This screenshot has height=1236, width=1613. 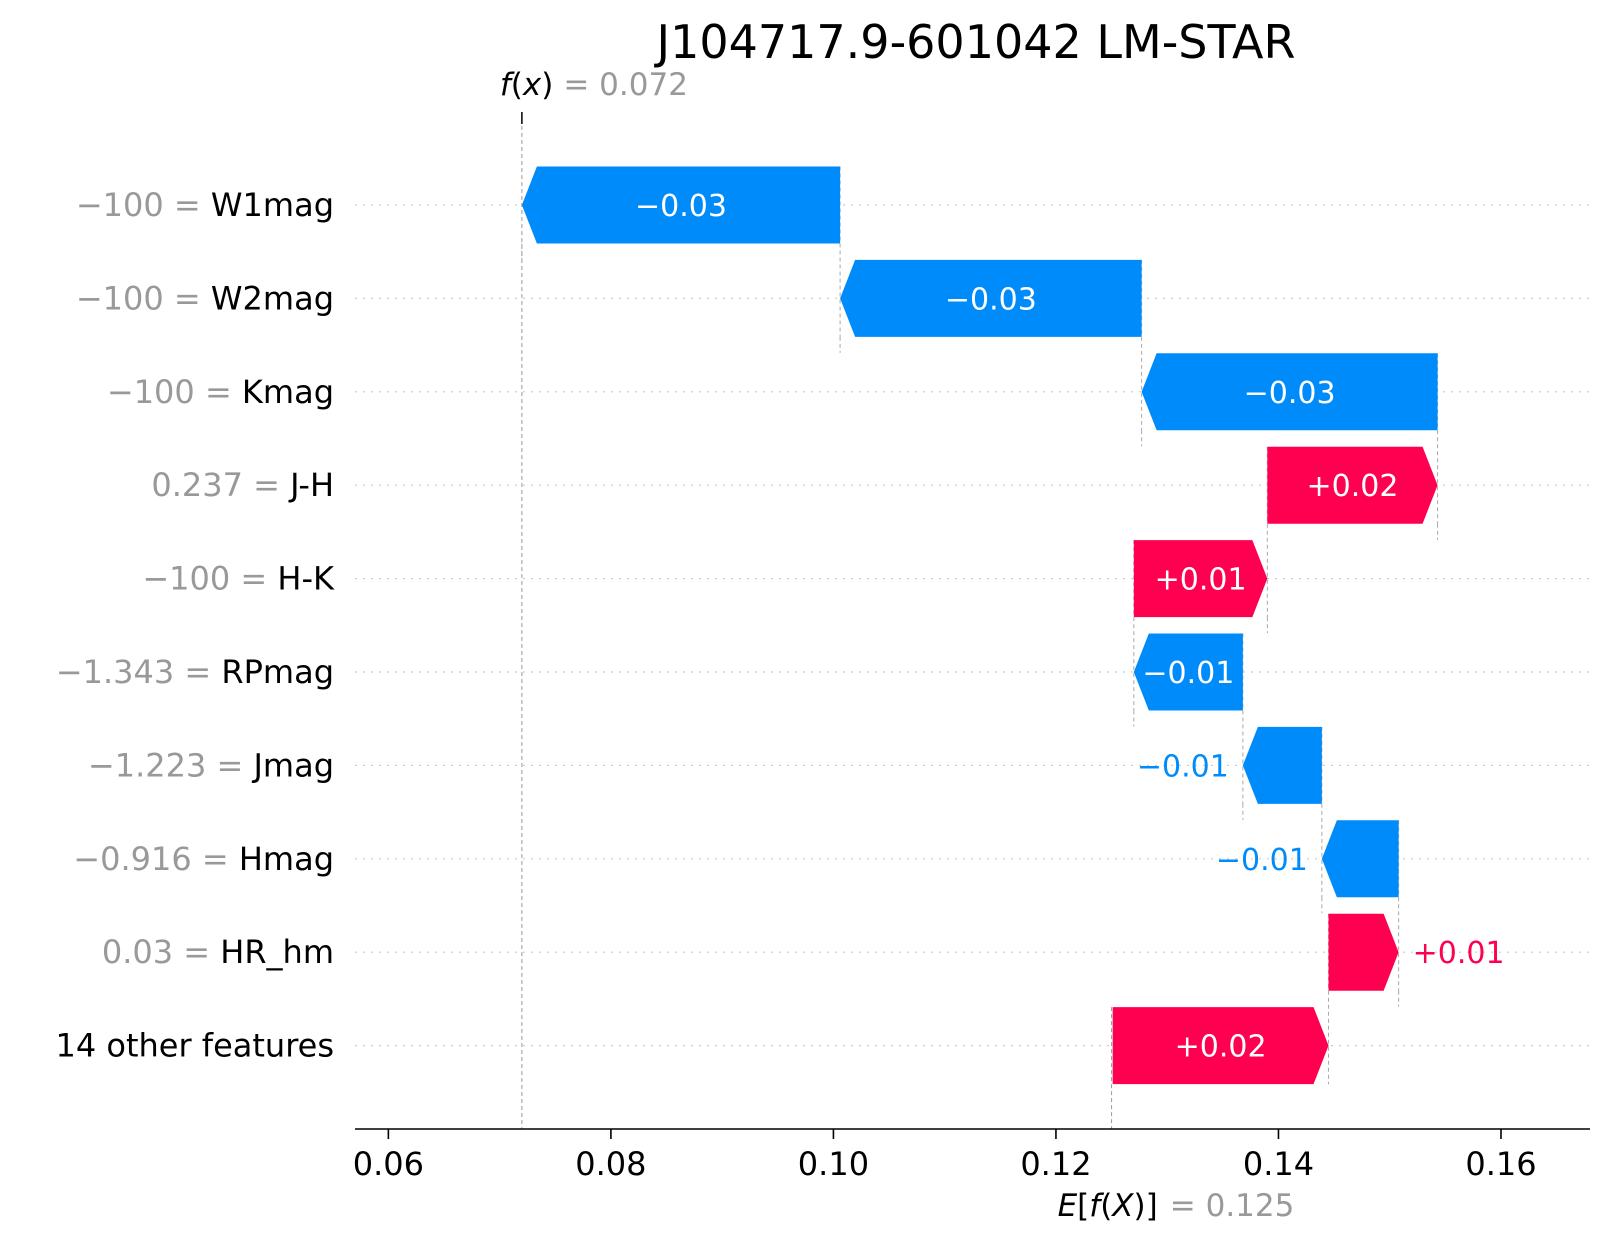 I want to click on bar-w1mag, so click(x=681, y=205).